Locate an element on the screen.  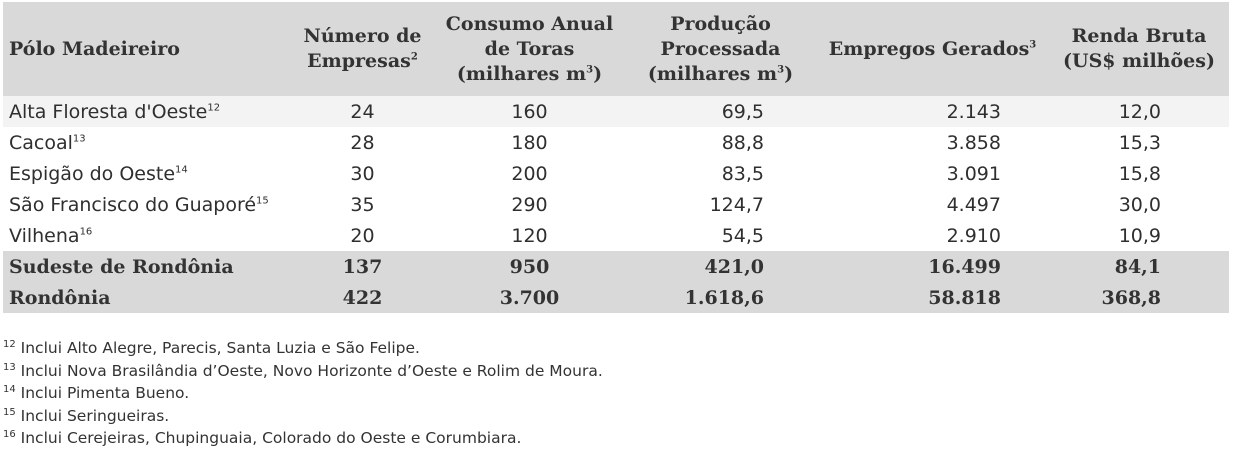
cell-name: Sudeste de Rondônia is located at coordinates (147, 266).